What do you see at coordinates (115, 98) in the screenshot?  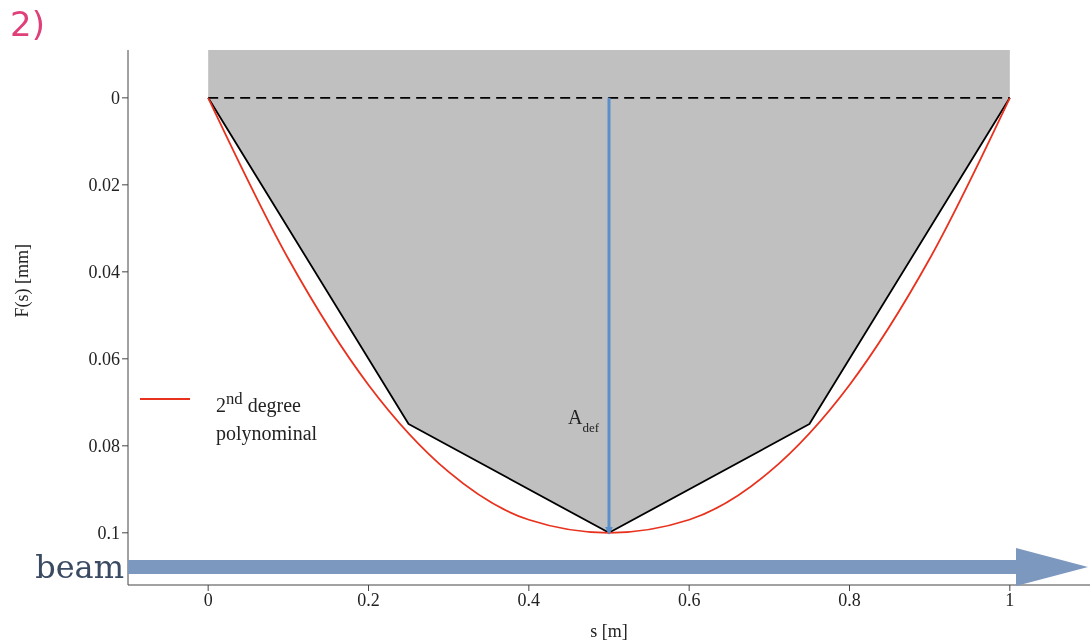 I see `y-tick-label: 0` at bounding box center [115, 98].